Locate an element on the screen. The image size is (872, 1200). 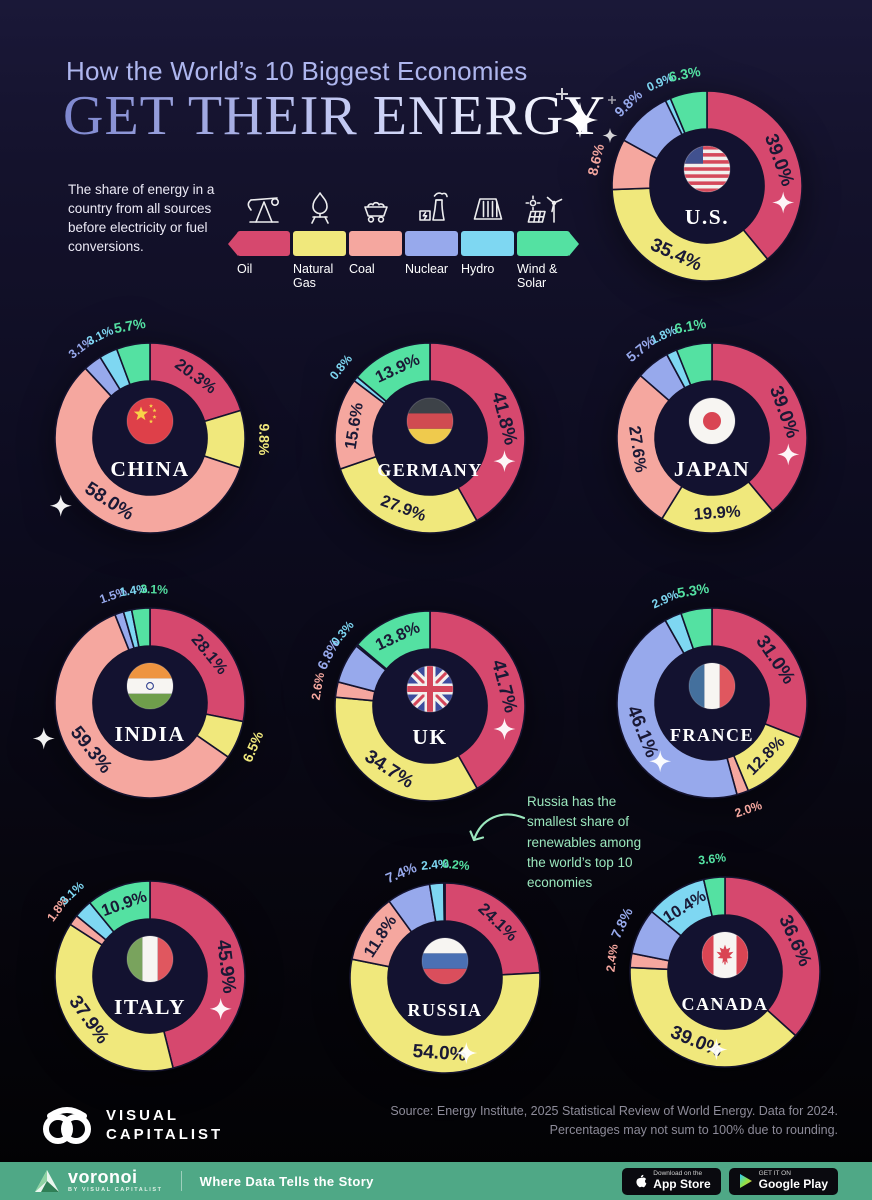
legend-swatch-natural-gas is located at coordinates (319, 243).